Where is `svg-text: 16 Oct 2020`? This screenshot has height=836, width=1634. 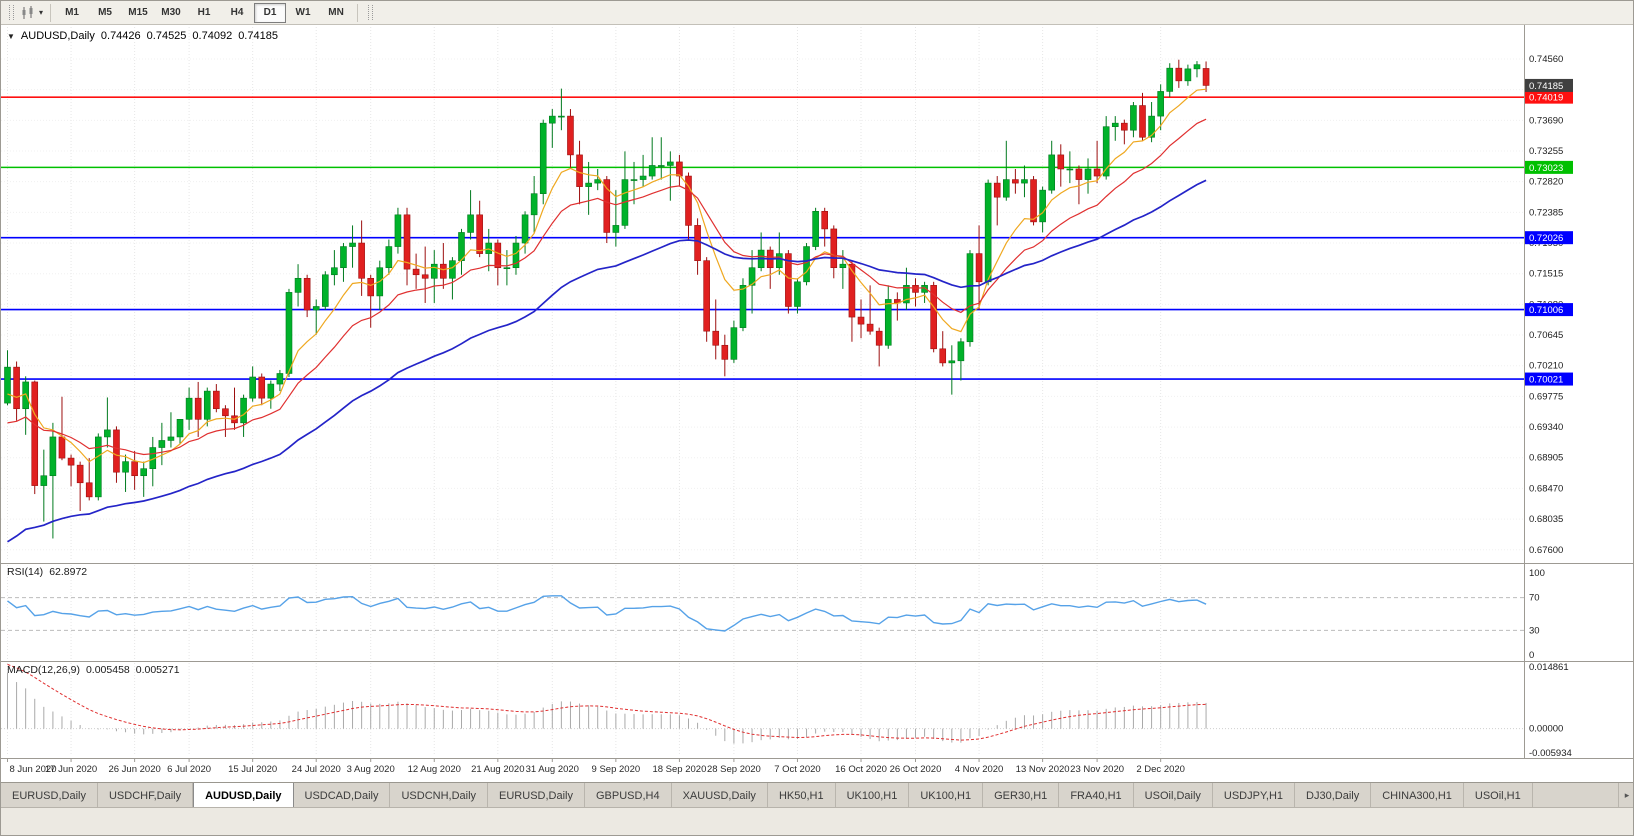 svg-text: 16 Oct 2020 is located at coordinates (861, 769).